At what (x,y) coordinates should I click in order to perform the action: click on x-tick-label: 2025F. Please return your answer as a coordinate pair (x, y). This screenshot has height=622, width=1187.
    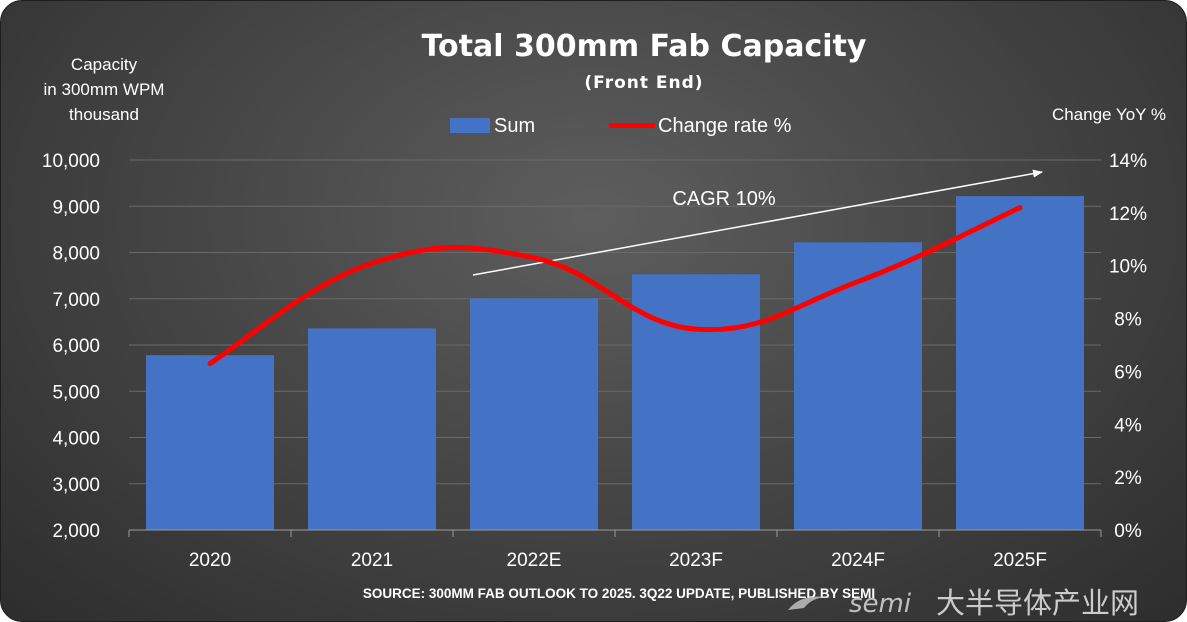
    Looking at the image, I should click on (1020, 560).